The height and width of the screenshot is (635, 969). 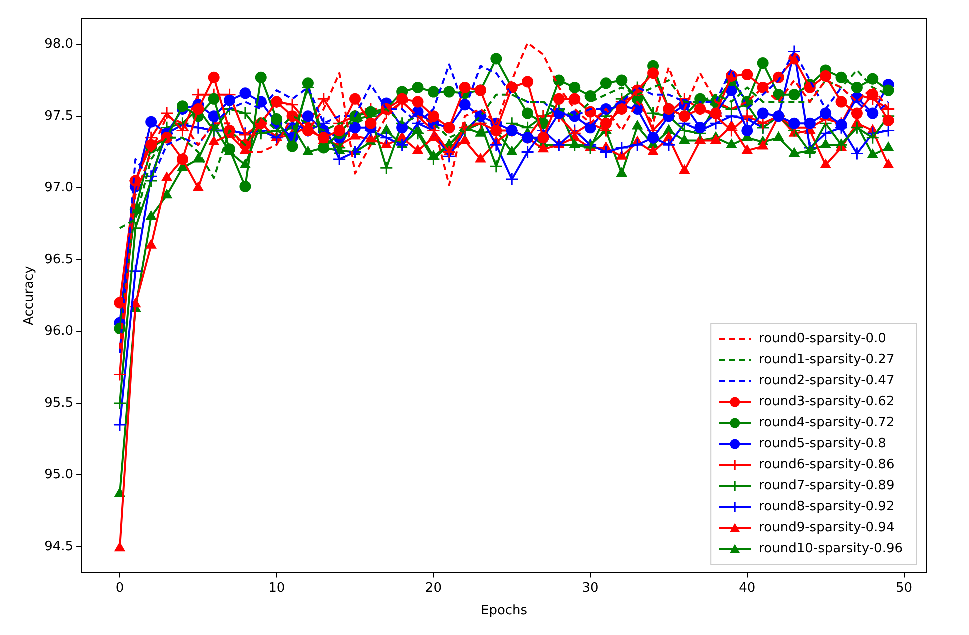 What do you see at coordinates (30, 296) in the screenshot?
I see `y-axis-title: Accuracy` at bounding box center [30, 296].